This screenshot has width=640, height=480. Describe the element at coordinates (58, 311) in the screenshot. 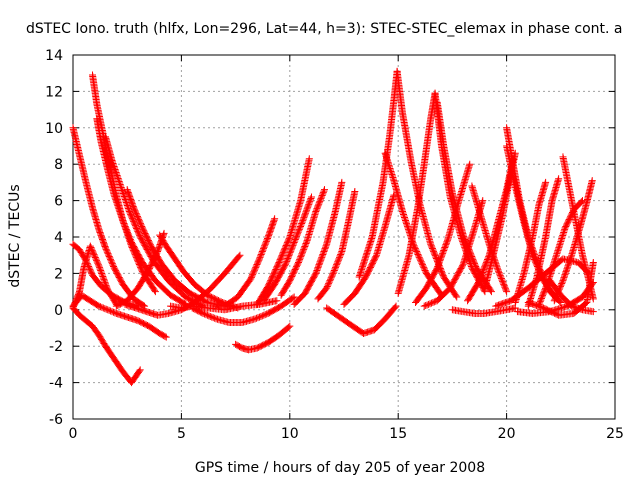

I see `y-tick-label: 0` at that location.